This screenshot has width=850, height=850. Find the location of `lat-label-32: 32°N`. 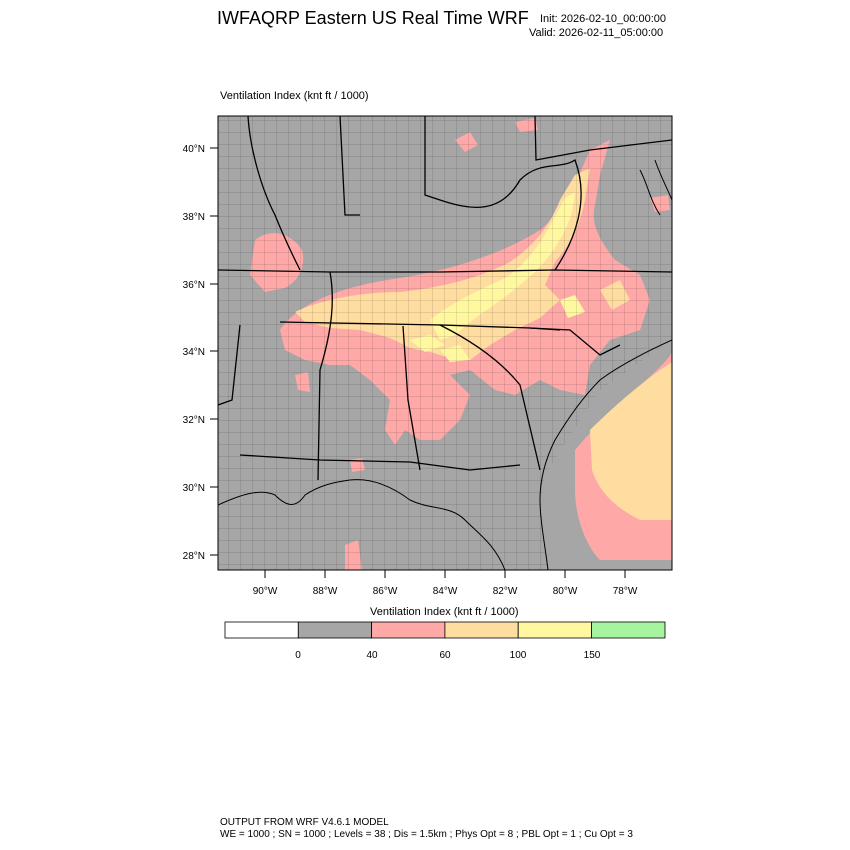

lat-label-32: 32°N is located at coordinates (194, 420).